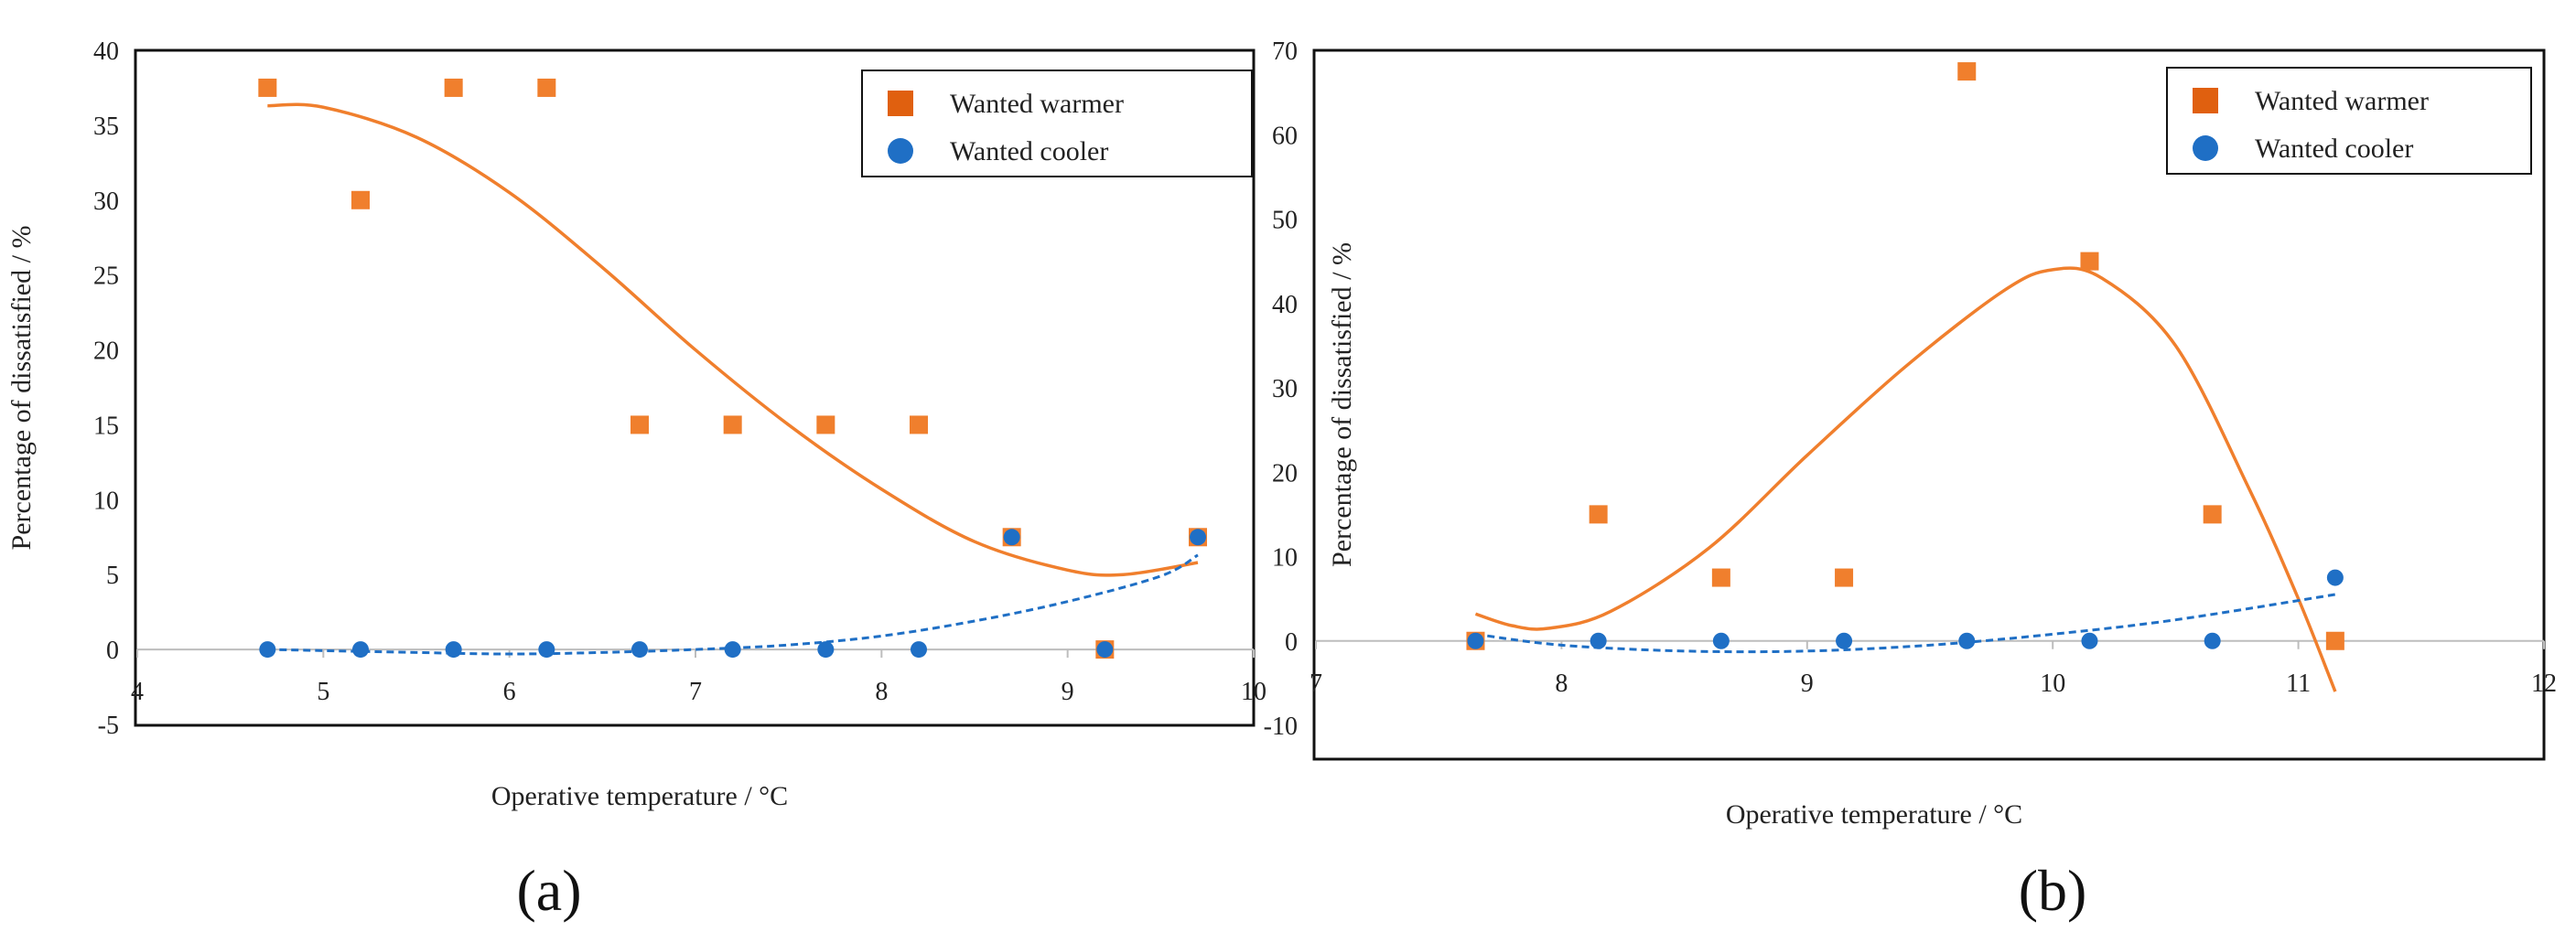 The height and width of the screenshot is (932, 2576). Describe the element at coordinates (323, 692) in the screenshot. I see `x-tick-label: 5` at that location.